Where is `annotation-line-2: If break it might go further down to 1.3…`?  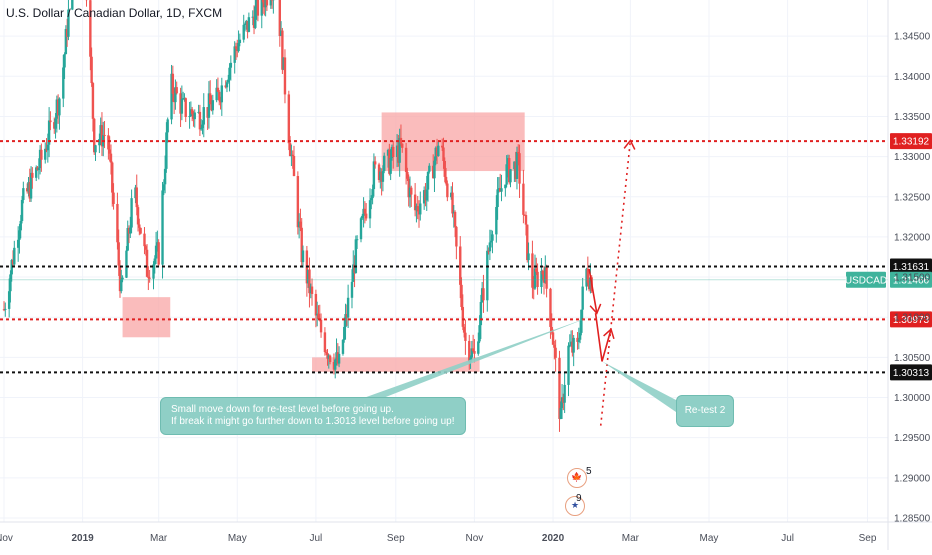 annotation-line-2: If break it might go further down to 1.3… is located at coordinates (313, 422).